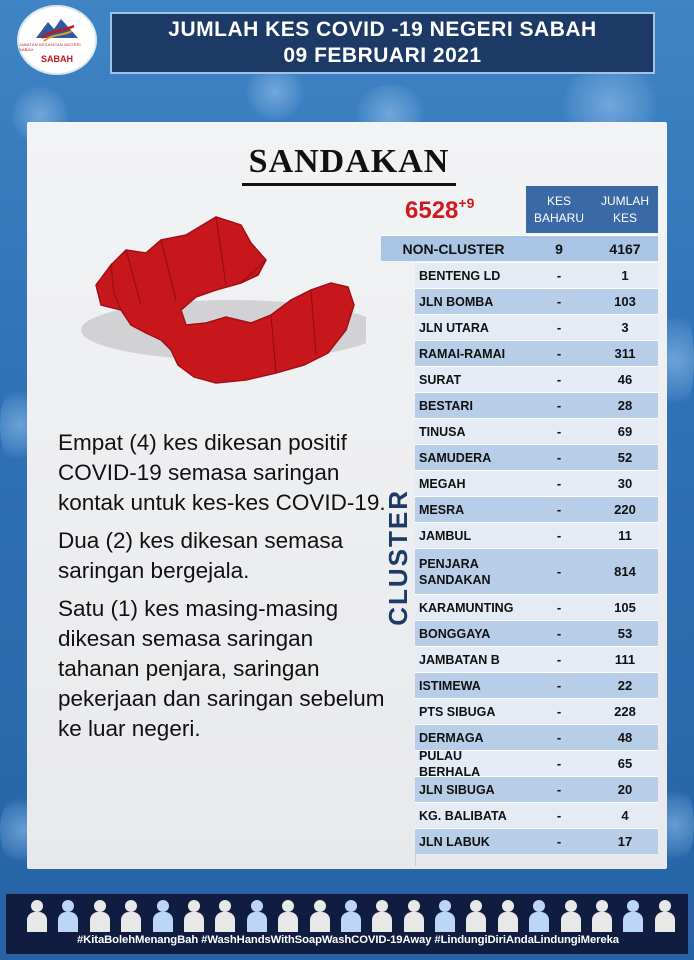 The height and width of the screenshot is (960, 694). What do you see at coordinates (470, 789) in the screenshot?
I see `cluster-name: JLN SIBUGA` at bounding box center [470, 789].